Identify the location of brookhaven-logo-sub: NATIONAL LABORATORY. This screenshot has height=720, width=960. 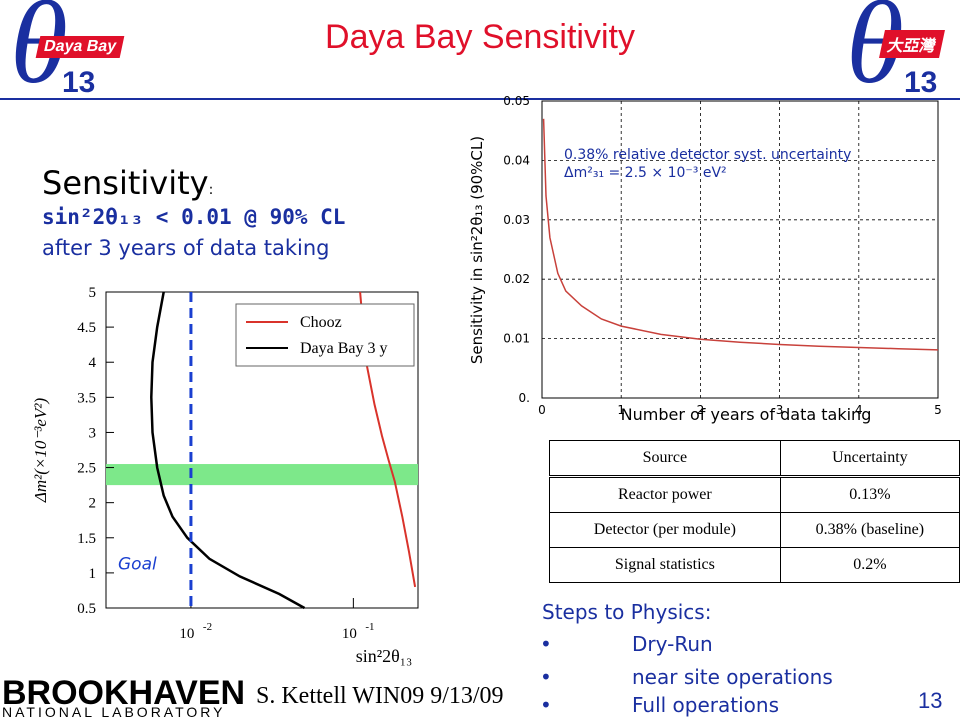
(114, 712).